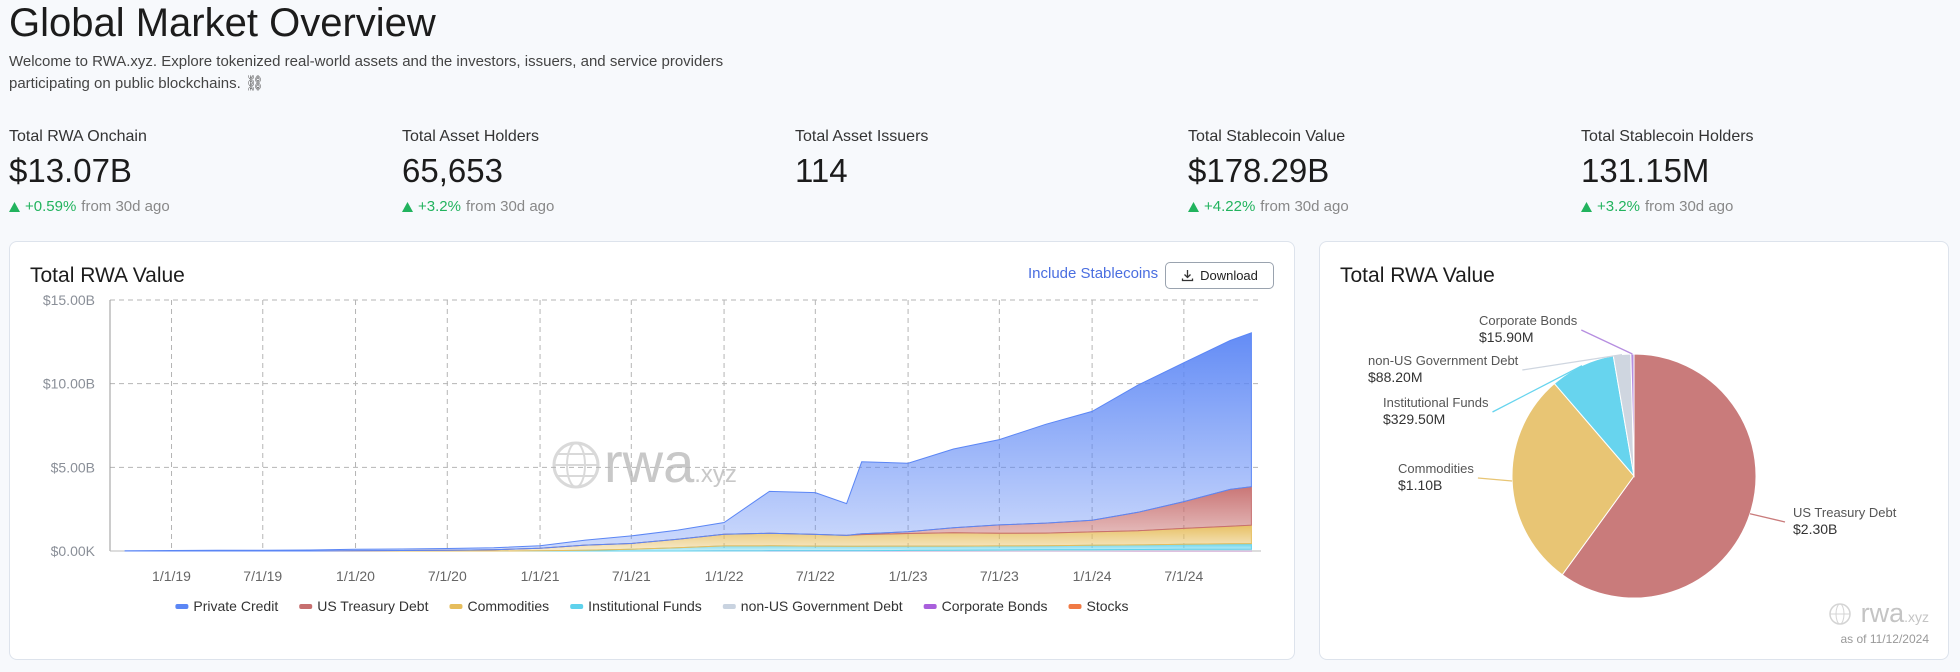 This screenshot has height=672, width=1960. I want to click on pie-label-value: $1.10B, so click(1420, 485).